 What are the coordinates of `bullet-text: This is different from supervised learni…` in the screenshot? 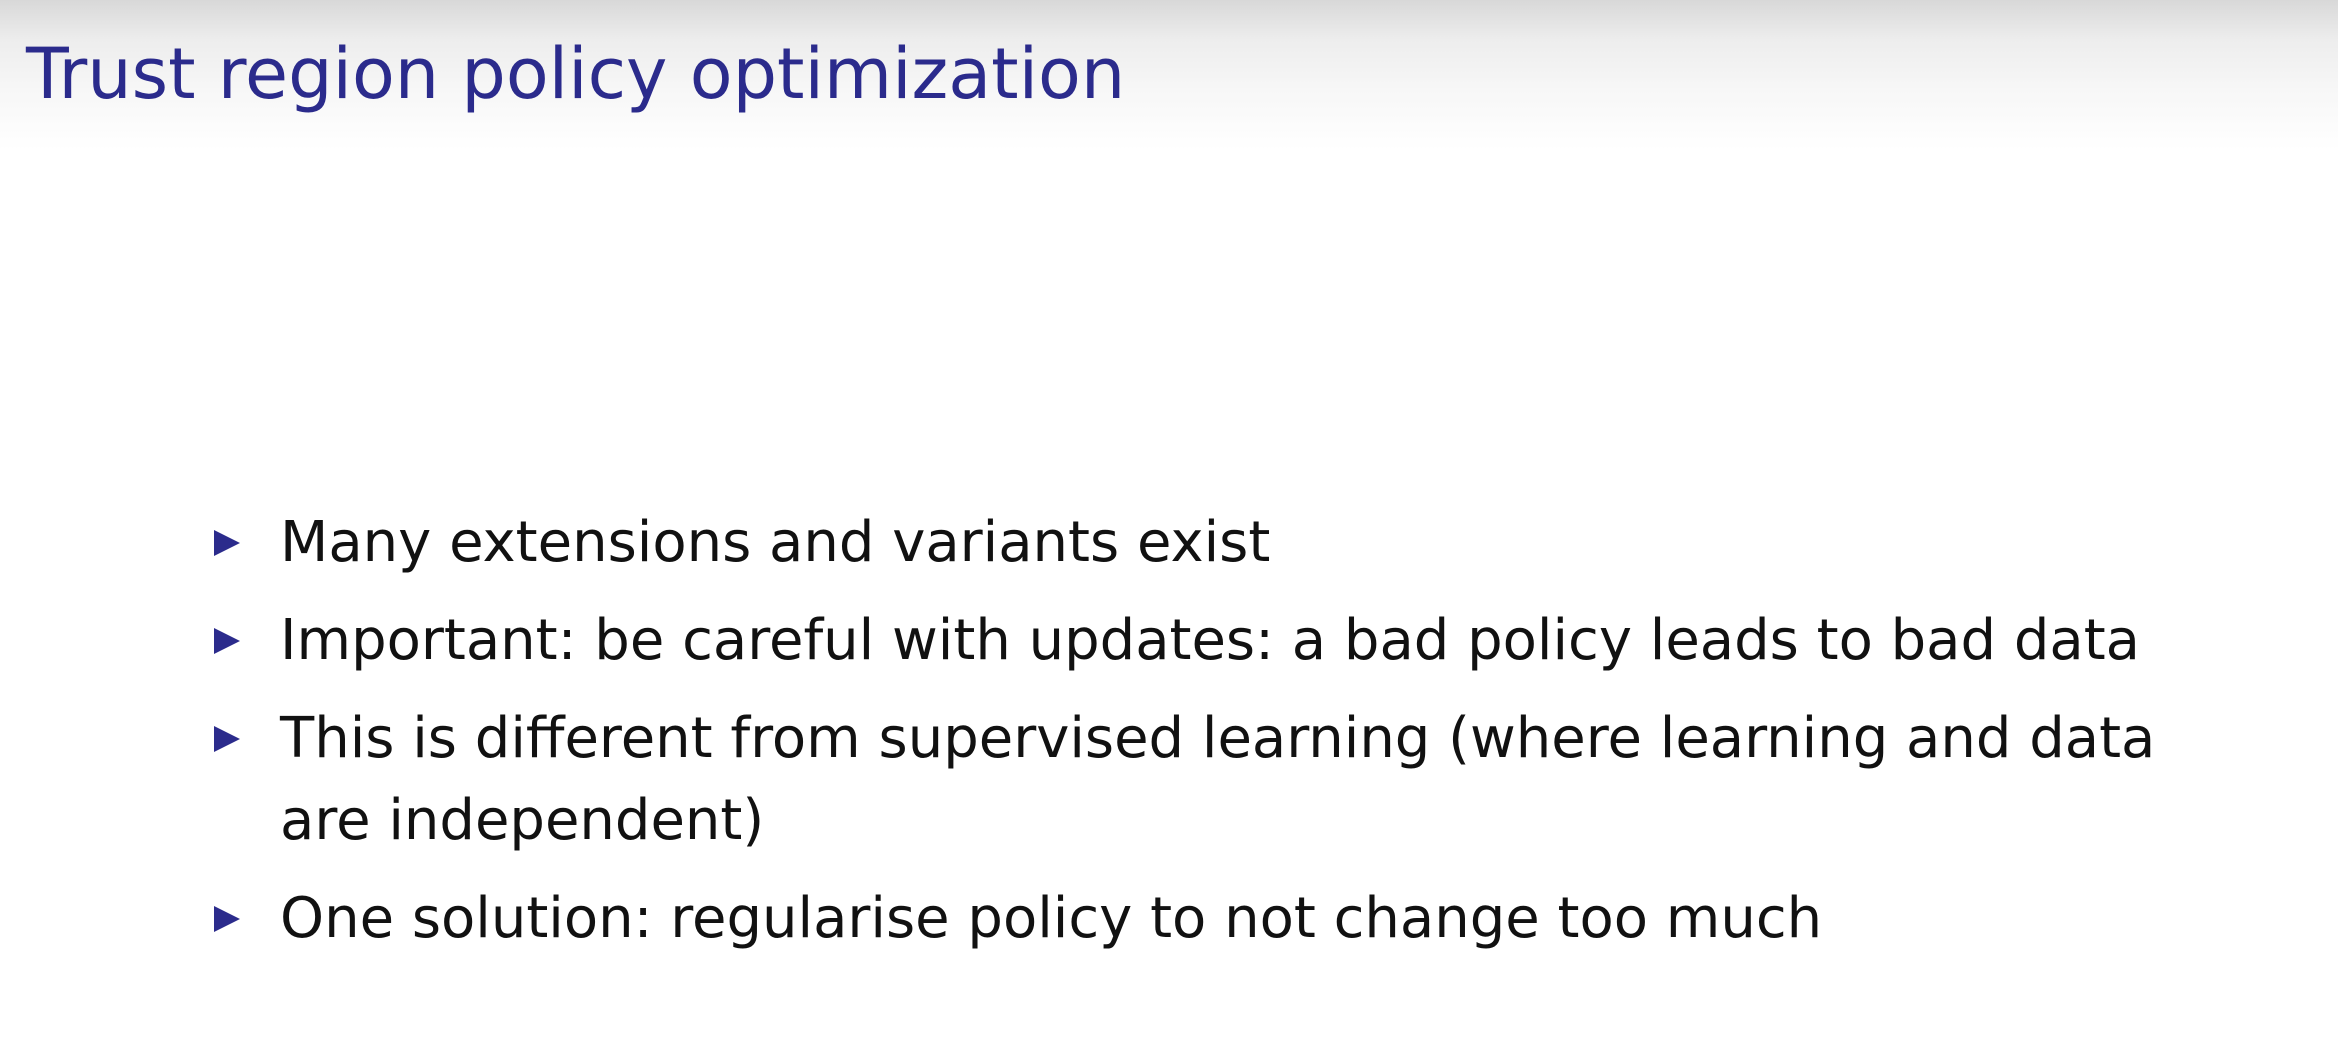 It's located at (1218, 779).